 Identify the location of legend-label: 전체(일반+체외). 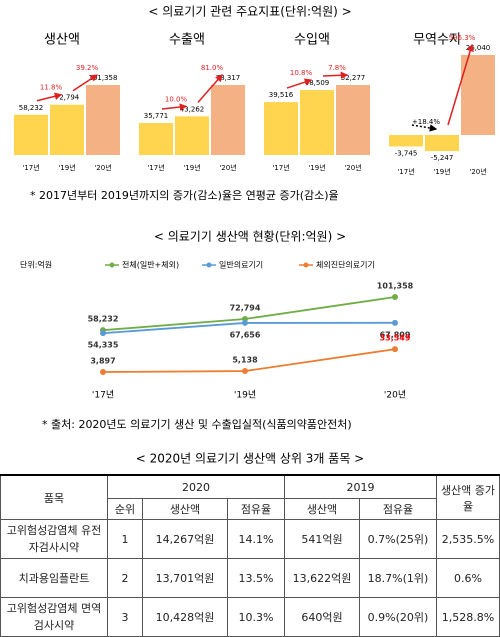
(150, 265).